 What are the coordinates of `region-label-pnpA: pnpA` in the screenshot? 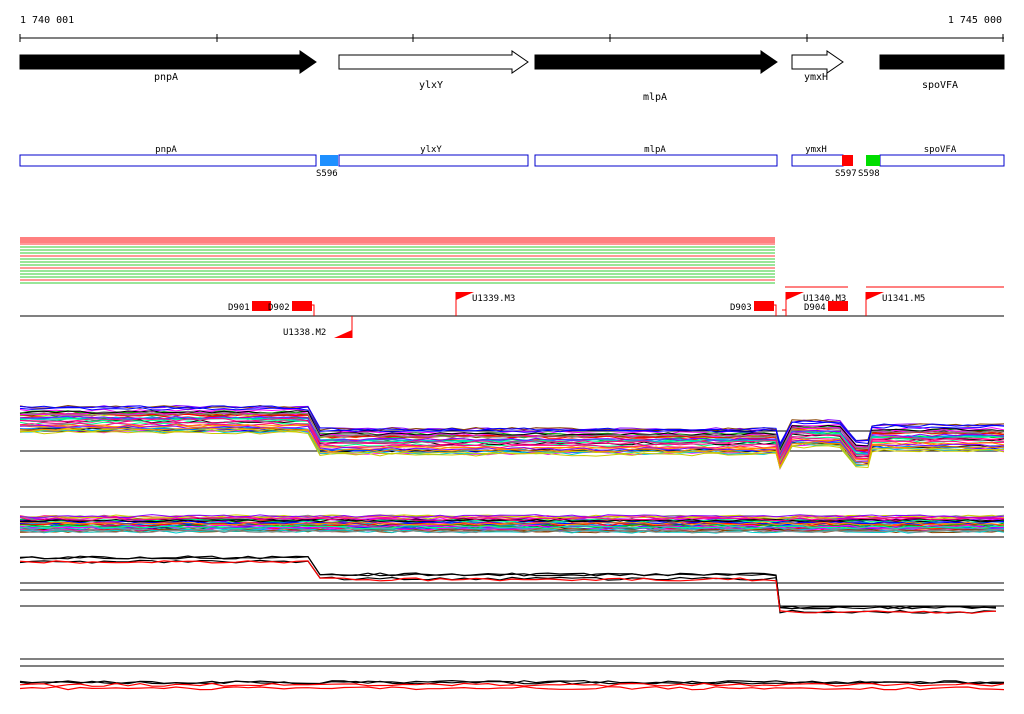 It's located at (166, 150).